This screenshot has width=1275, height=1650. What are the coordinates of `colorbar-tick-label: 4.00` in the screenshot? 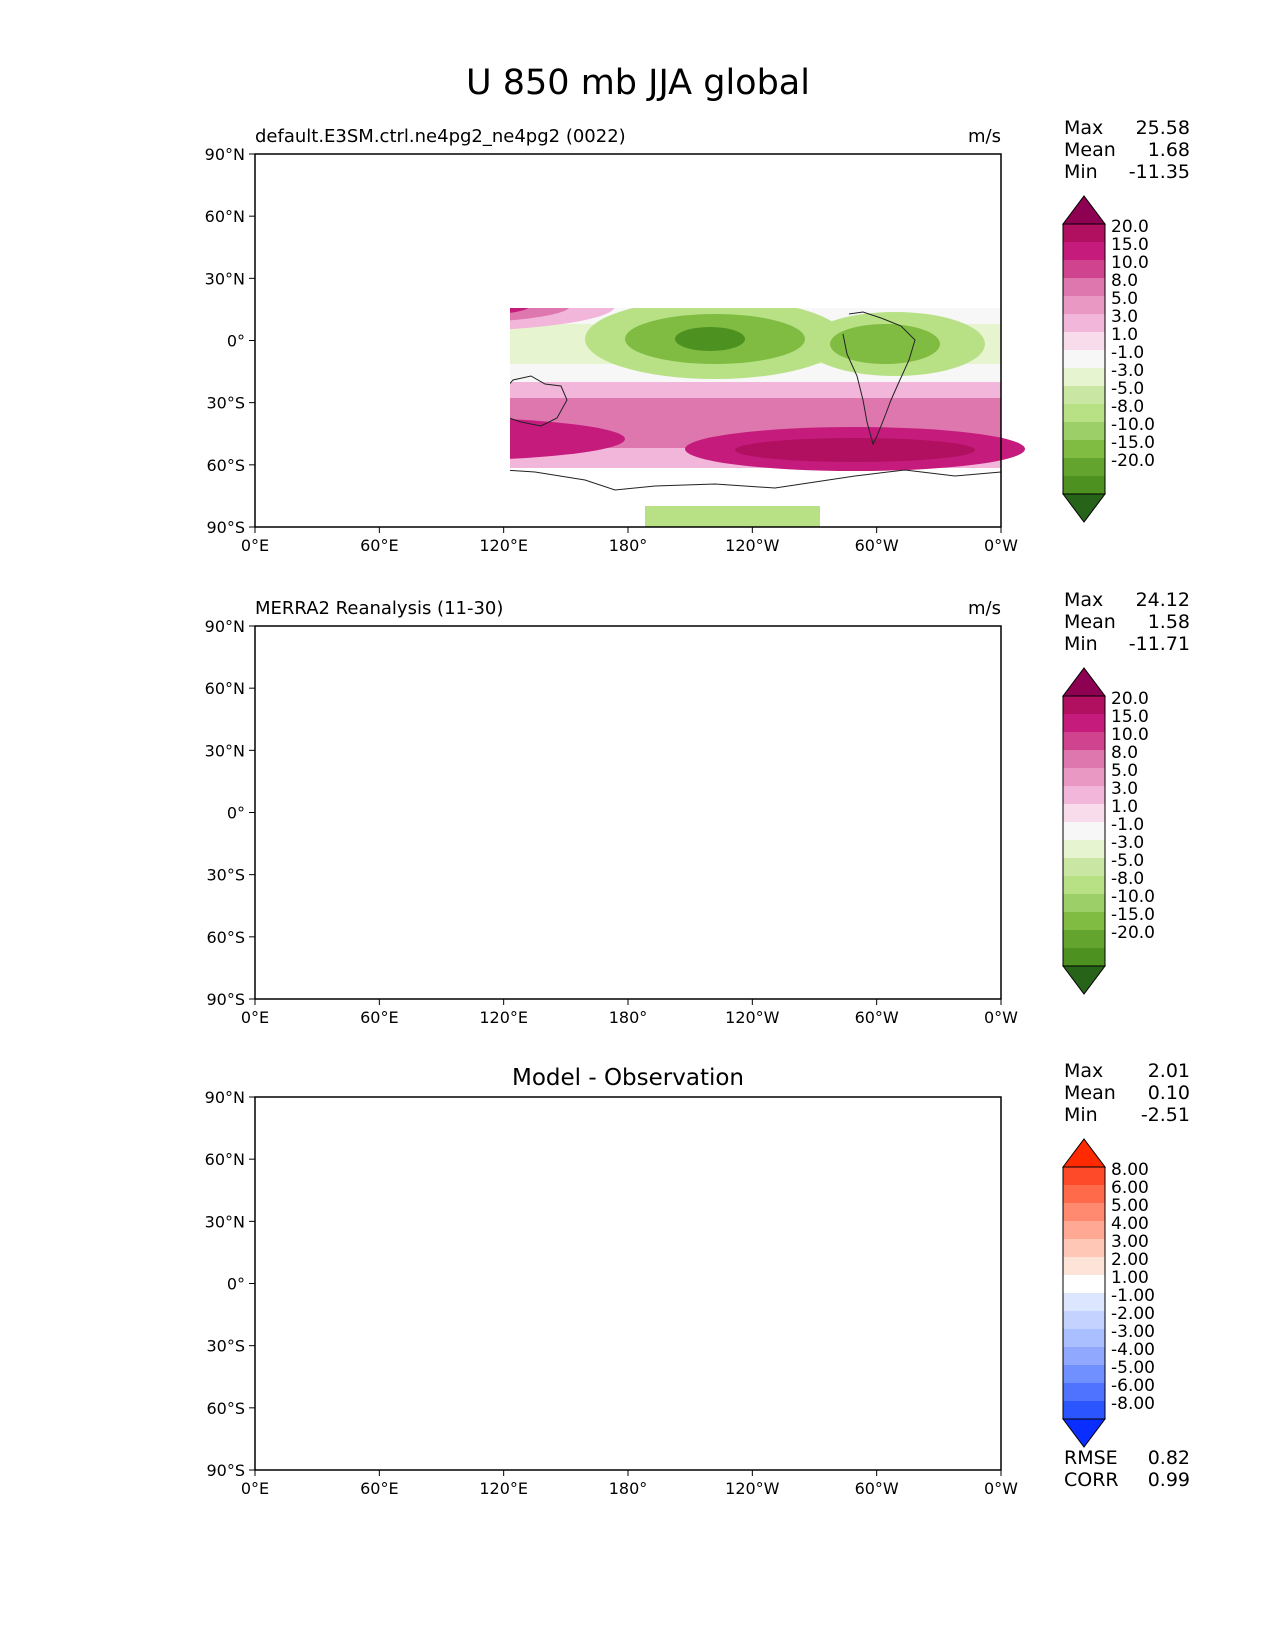 It's located at (1130, 1224).